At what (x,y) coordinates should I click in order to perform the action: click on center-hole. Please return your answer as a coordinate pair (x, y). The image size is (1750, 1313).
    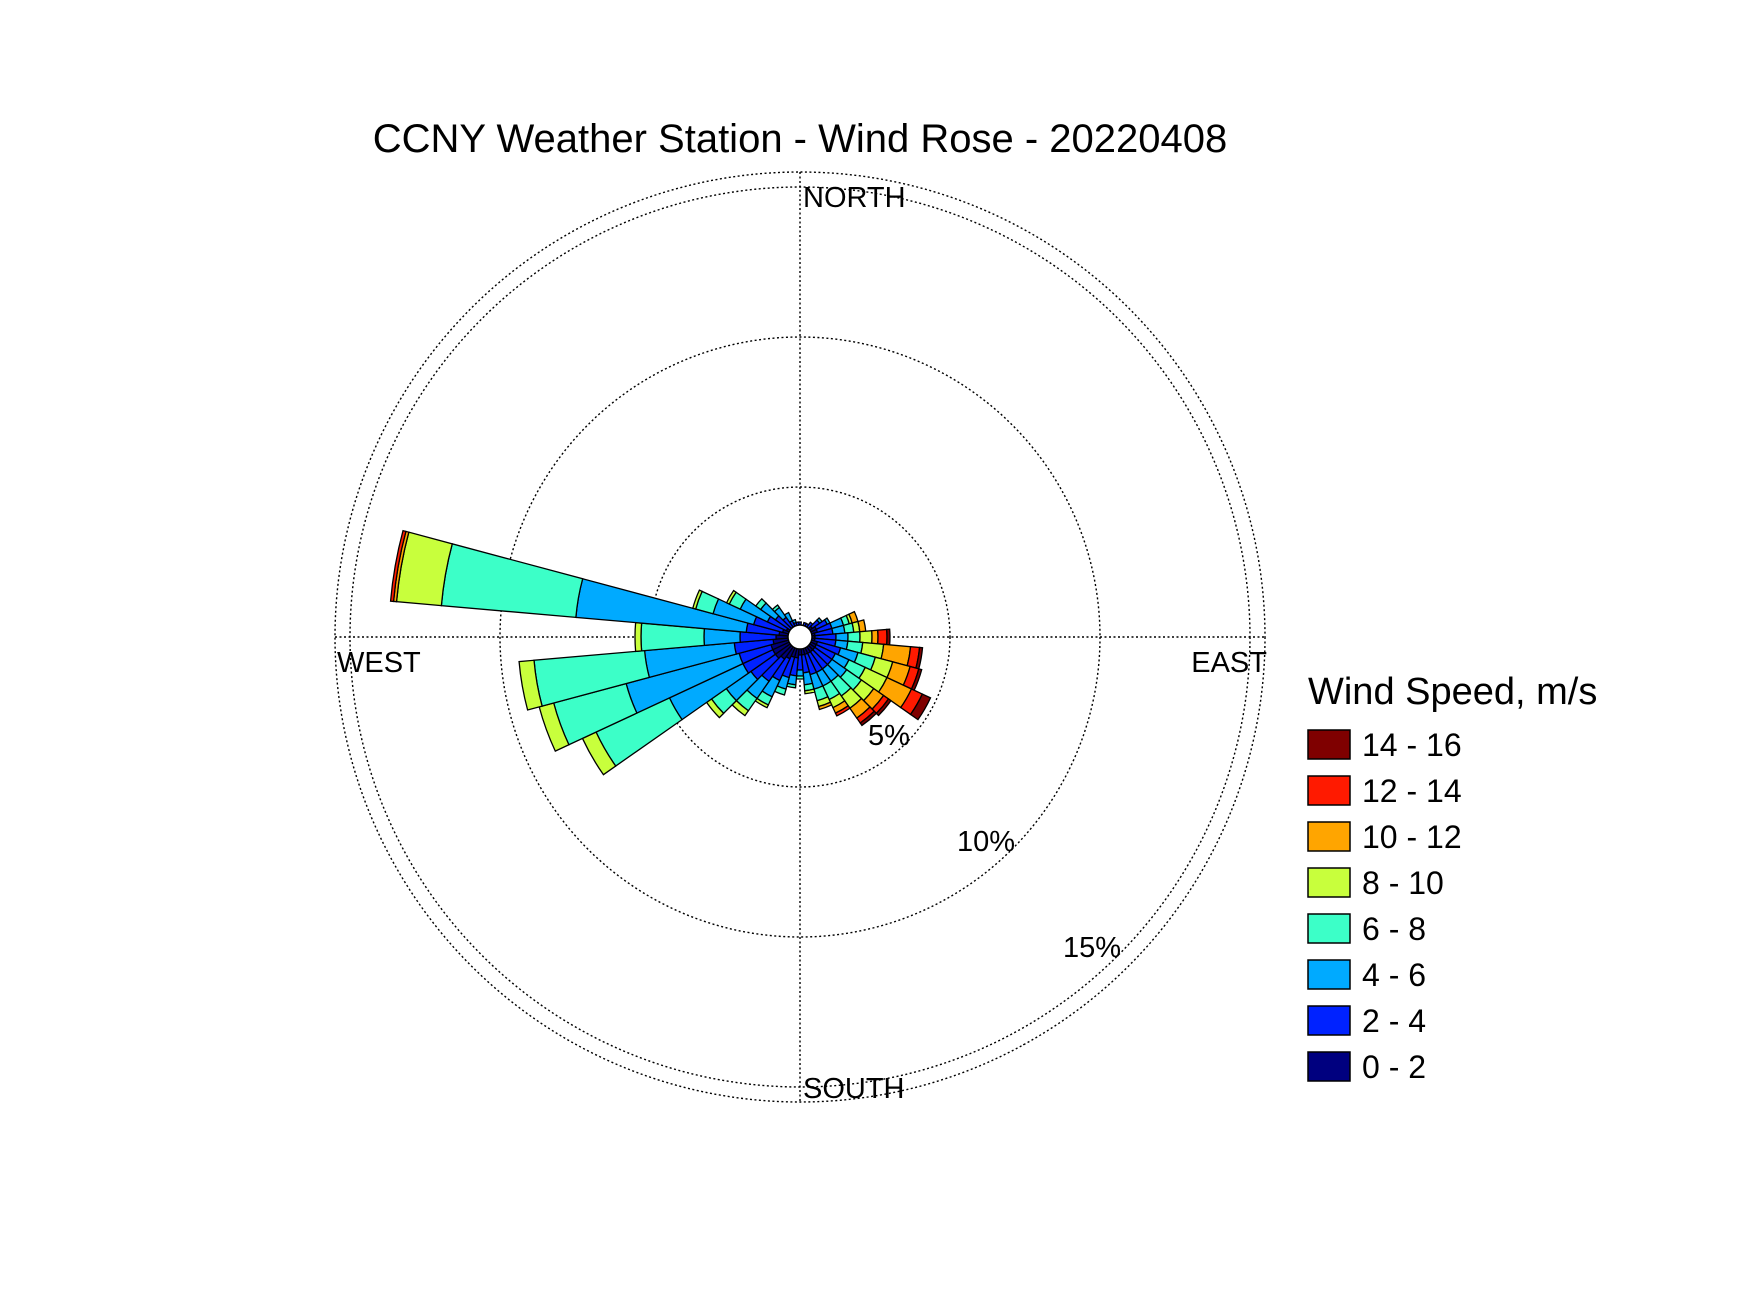
    Looking at the image, I should click on (800, 637).